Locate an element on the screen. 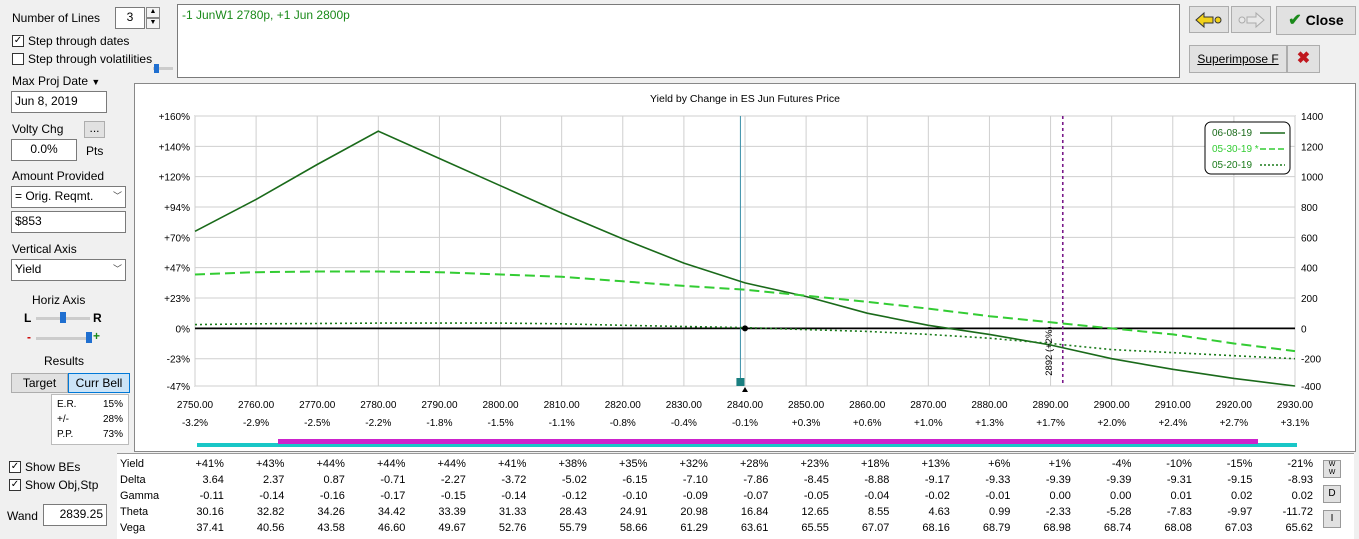 The width and height of the screenshot is (1359, 539). table-cell: 30.16 is located at coordinates (210, 512).